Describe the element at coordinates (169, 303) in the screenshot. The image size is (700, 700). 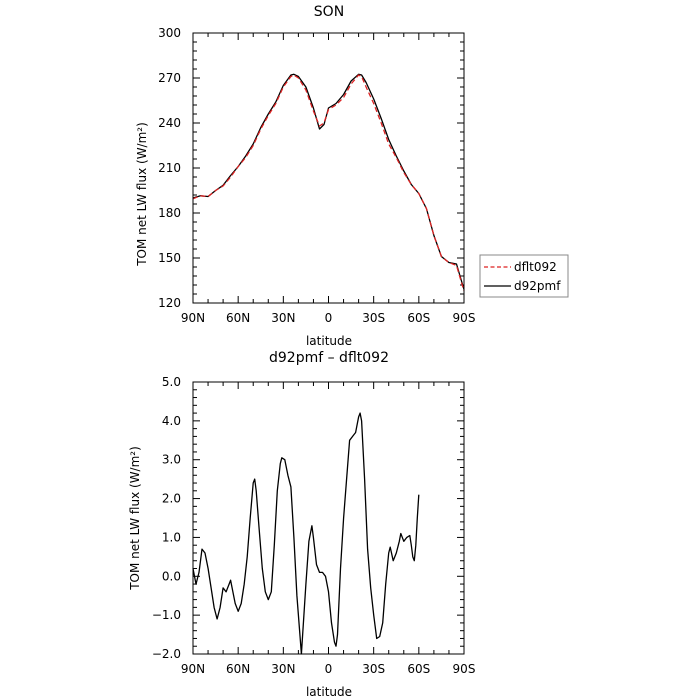
I see `y-tick-label: 120` at that location.